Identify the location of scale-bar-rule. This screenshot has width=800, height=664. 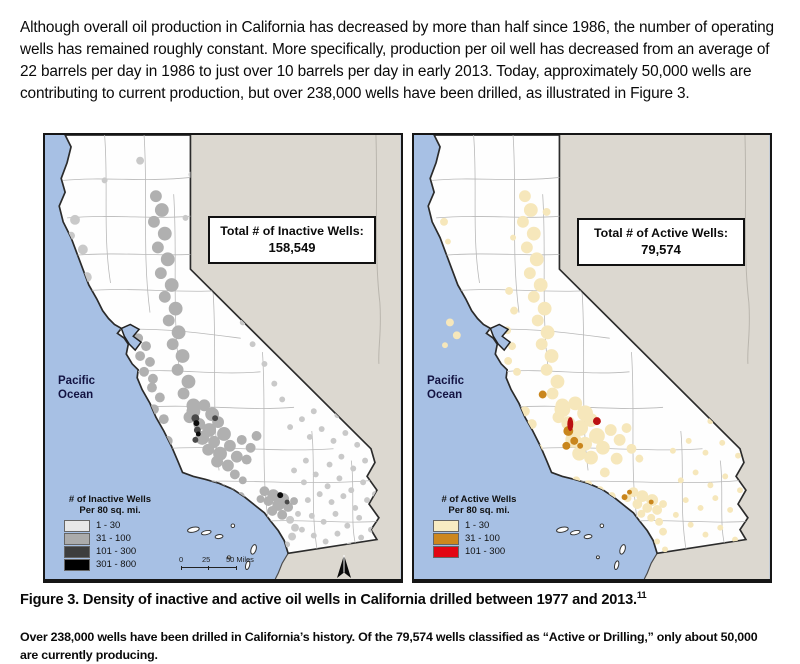
(209, 568).